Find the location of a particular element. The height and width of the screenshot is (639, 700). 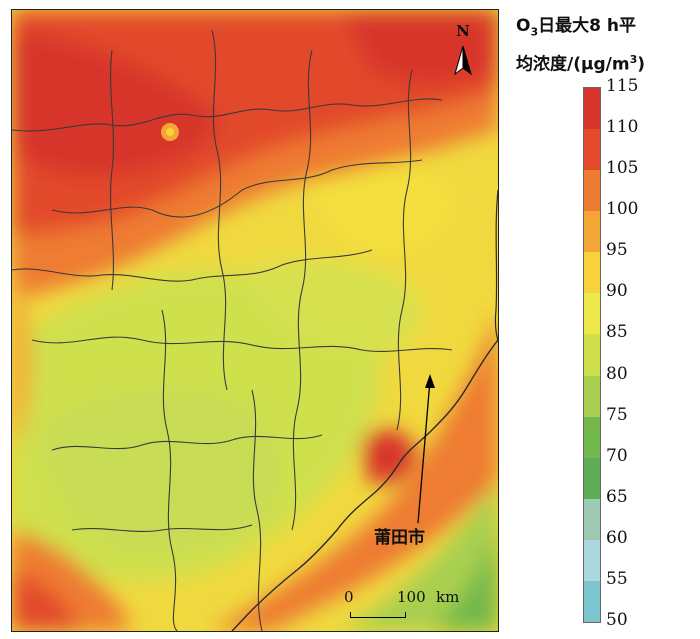

legend-color-bar is located at coordinates (592, 355).